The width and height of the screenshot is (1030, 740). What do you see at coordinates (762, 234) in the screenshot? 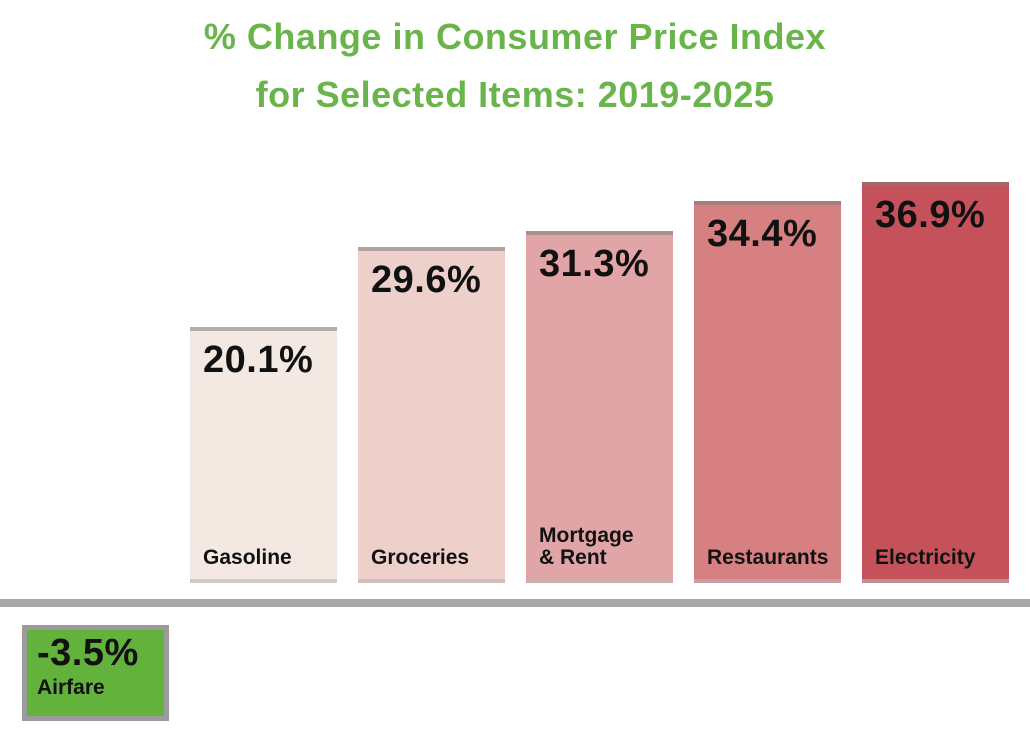
I see `bar-value-label: 34.4%` at bounding box center [762, 234].